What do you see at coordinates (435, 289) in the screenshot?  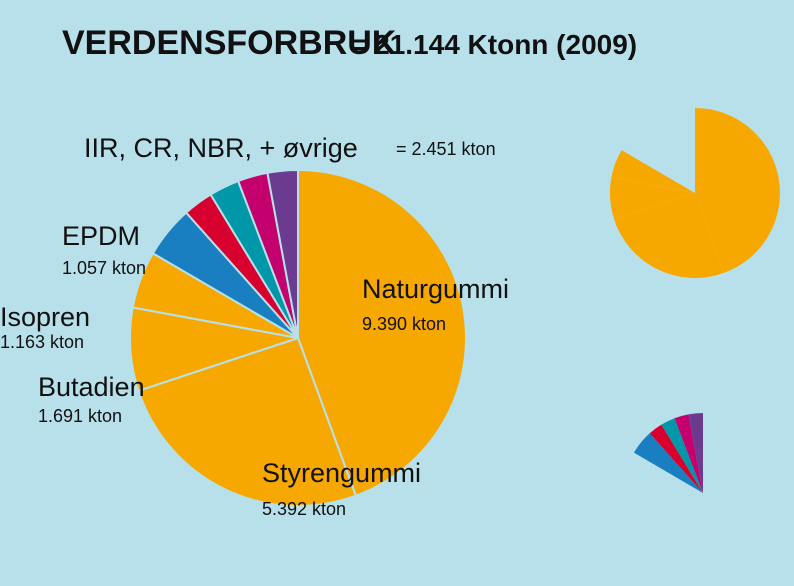 I see `slice-label: Naturgummi` at bounding box center [435, 289].